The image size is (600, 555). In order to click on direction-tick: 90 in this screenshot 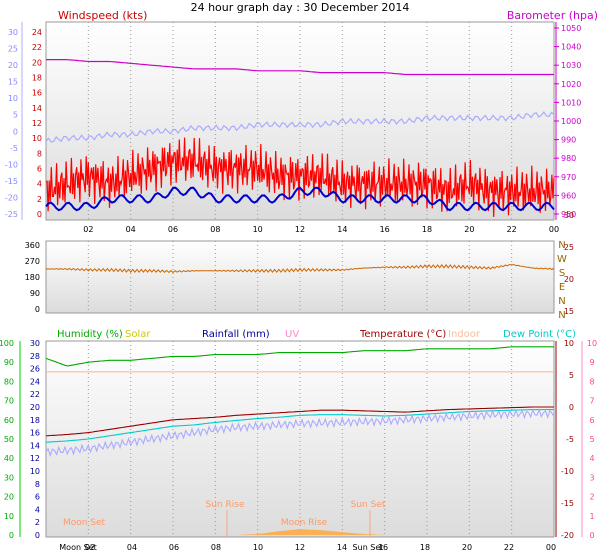, I will do `click(35, 293)`.